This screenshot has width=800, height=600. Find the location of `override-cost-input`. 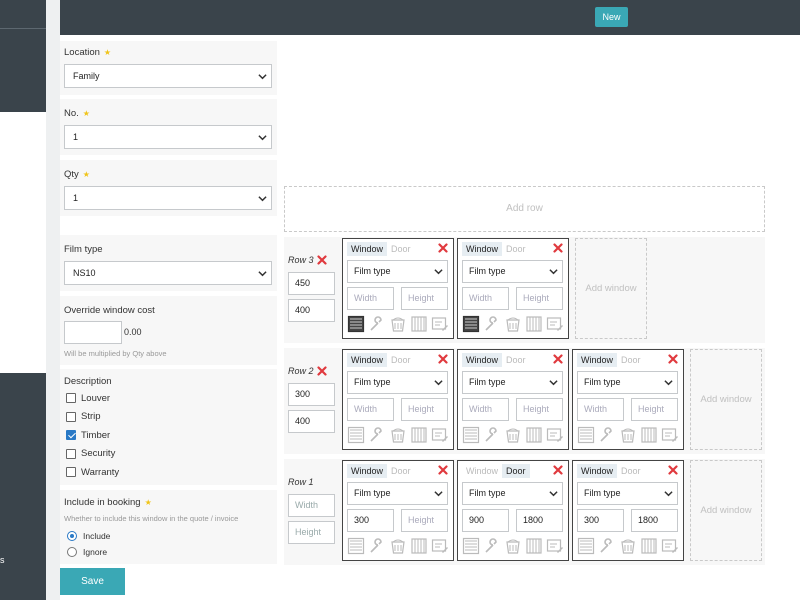

override-cost-input is located at coordinates (93, 332).